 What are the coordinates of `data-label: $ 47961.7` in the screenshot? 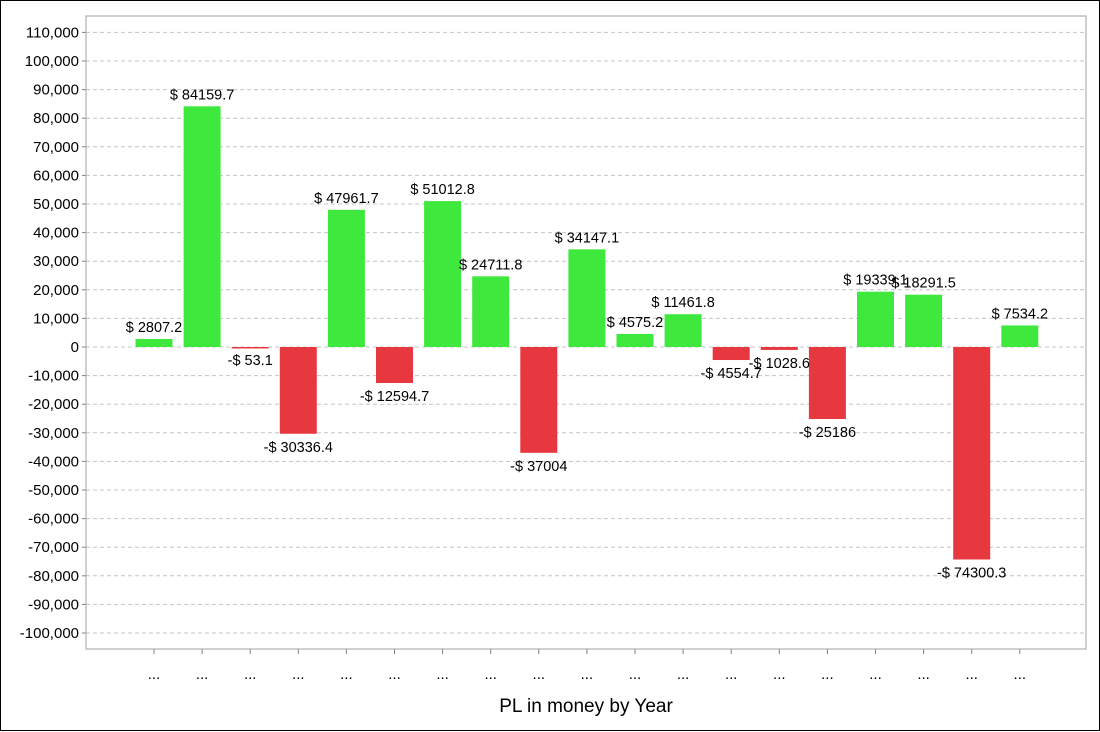 It's located at (346, 199).